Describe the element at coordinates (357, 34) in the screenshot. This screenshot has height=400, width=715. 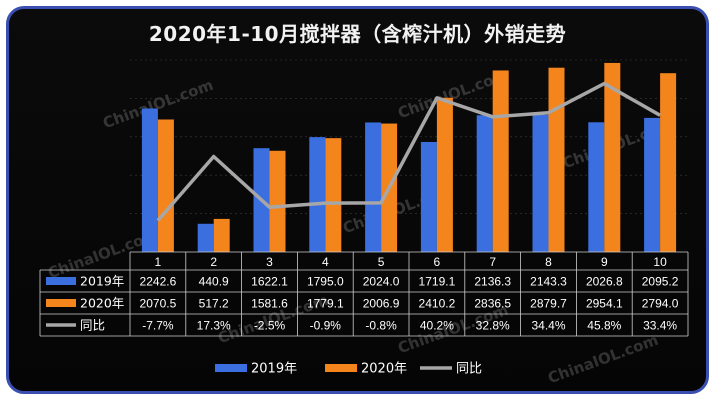
I see `chart-title: 2020年1-10月搅拌器（含榨汁机）外销走势` at that location.